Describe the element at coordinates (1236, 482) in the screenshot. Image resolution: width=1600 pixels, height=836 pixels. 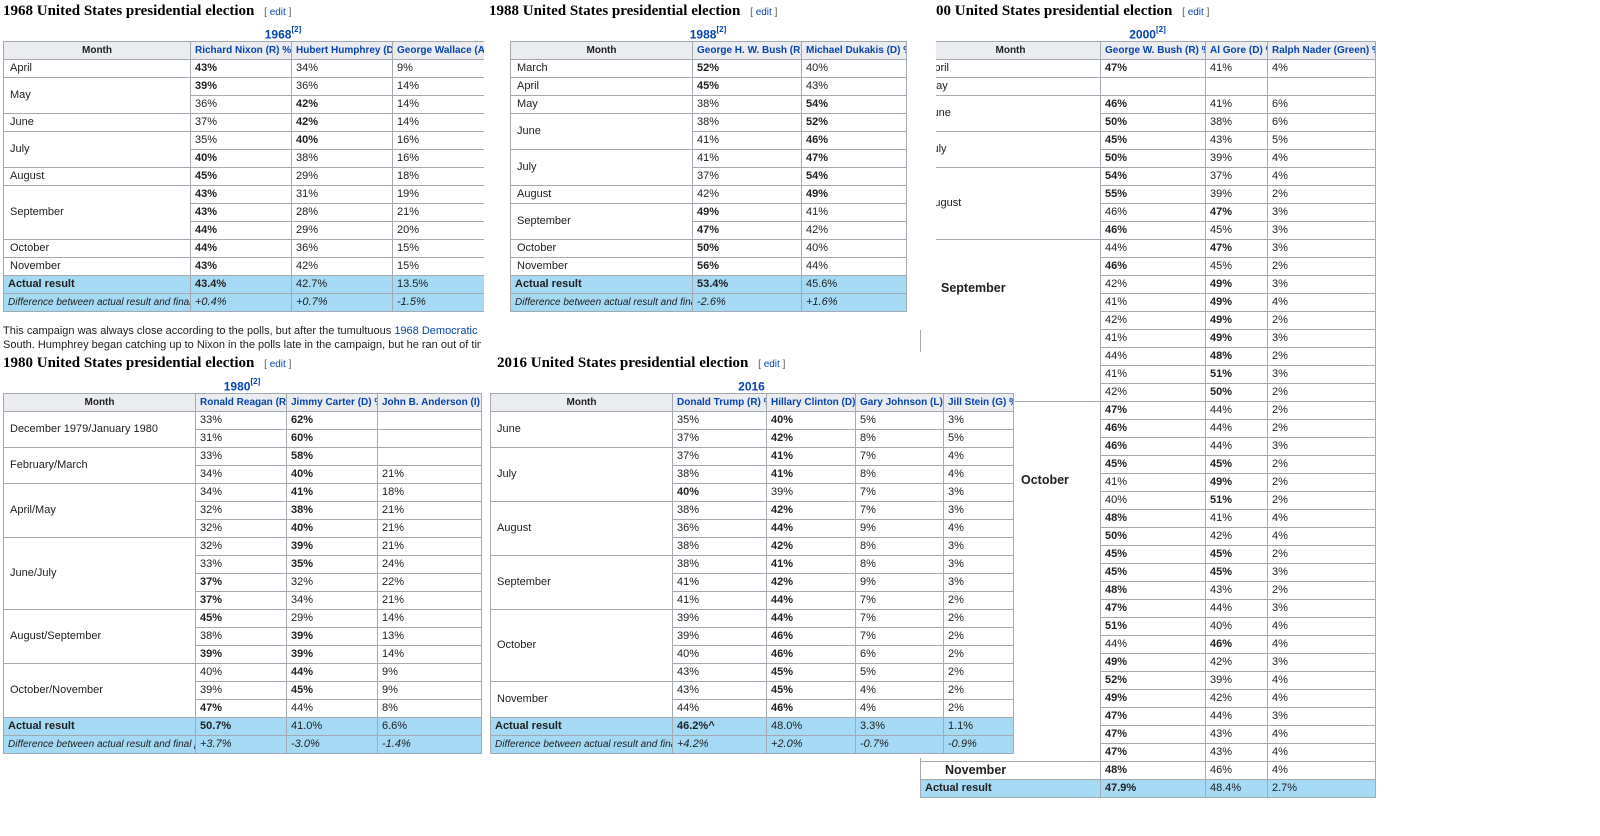
I see `poll-value-cell: 49%` at that location.